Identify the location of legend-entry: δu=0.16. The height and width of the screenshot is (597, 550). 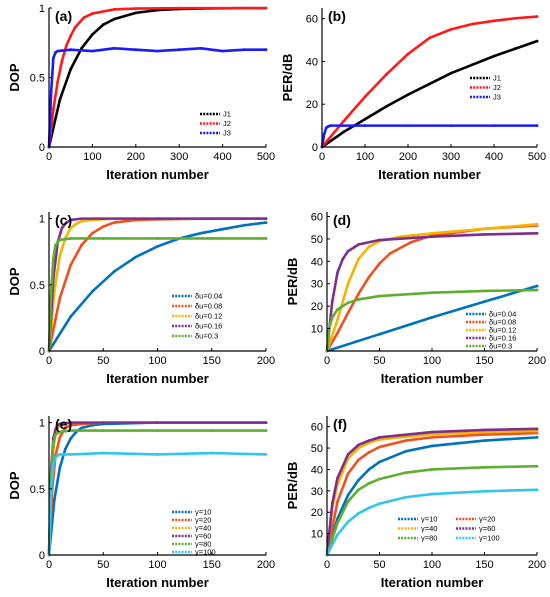
(208, 326).